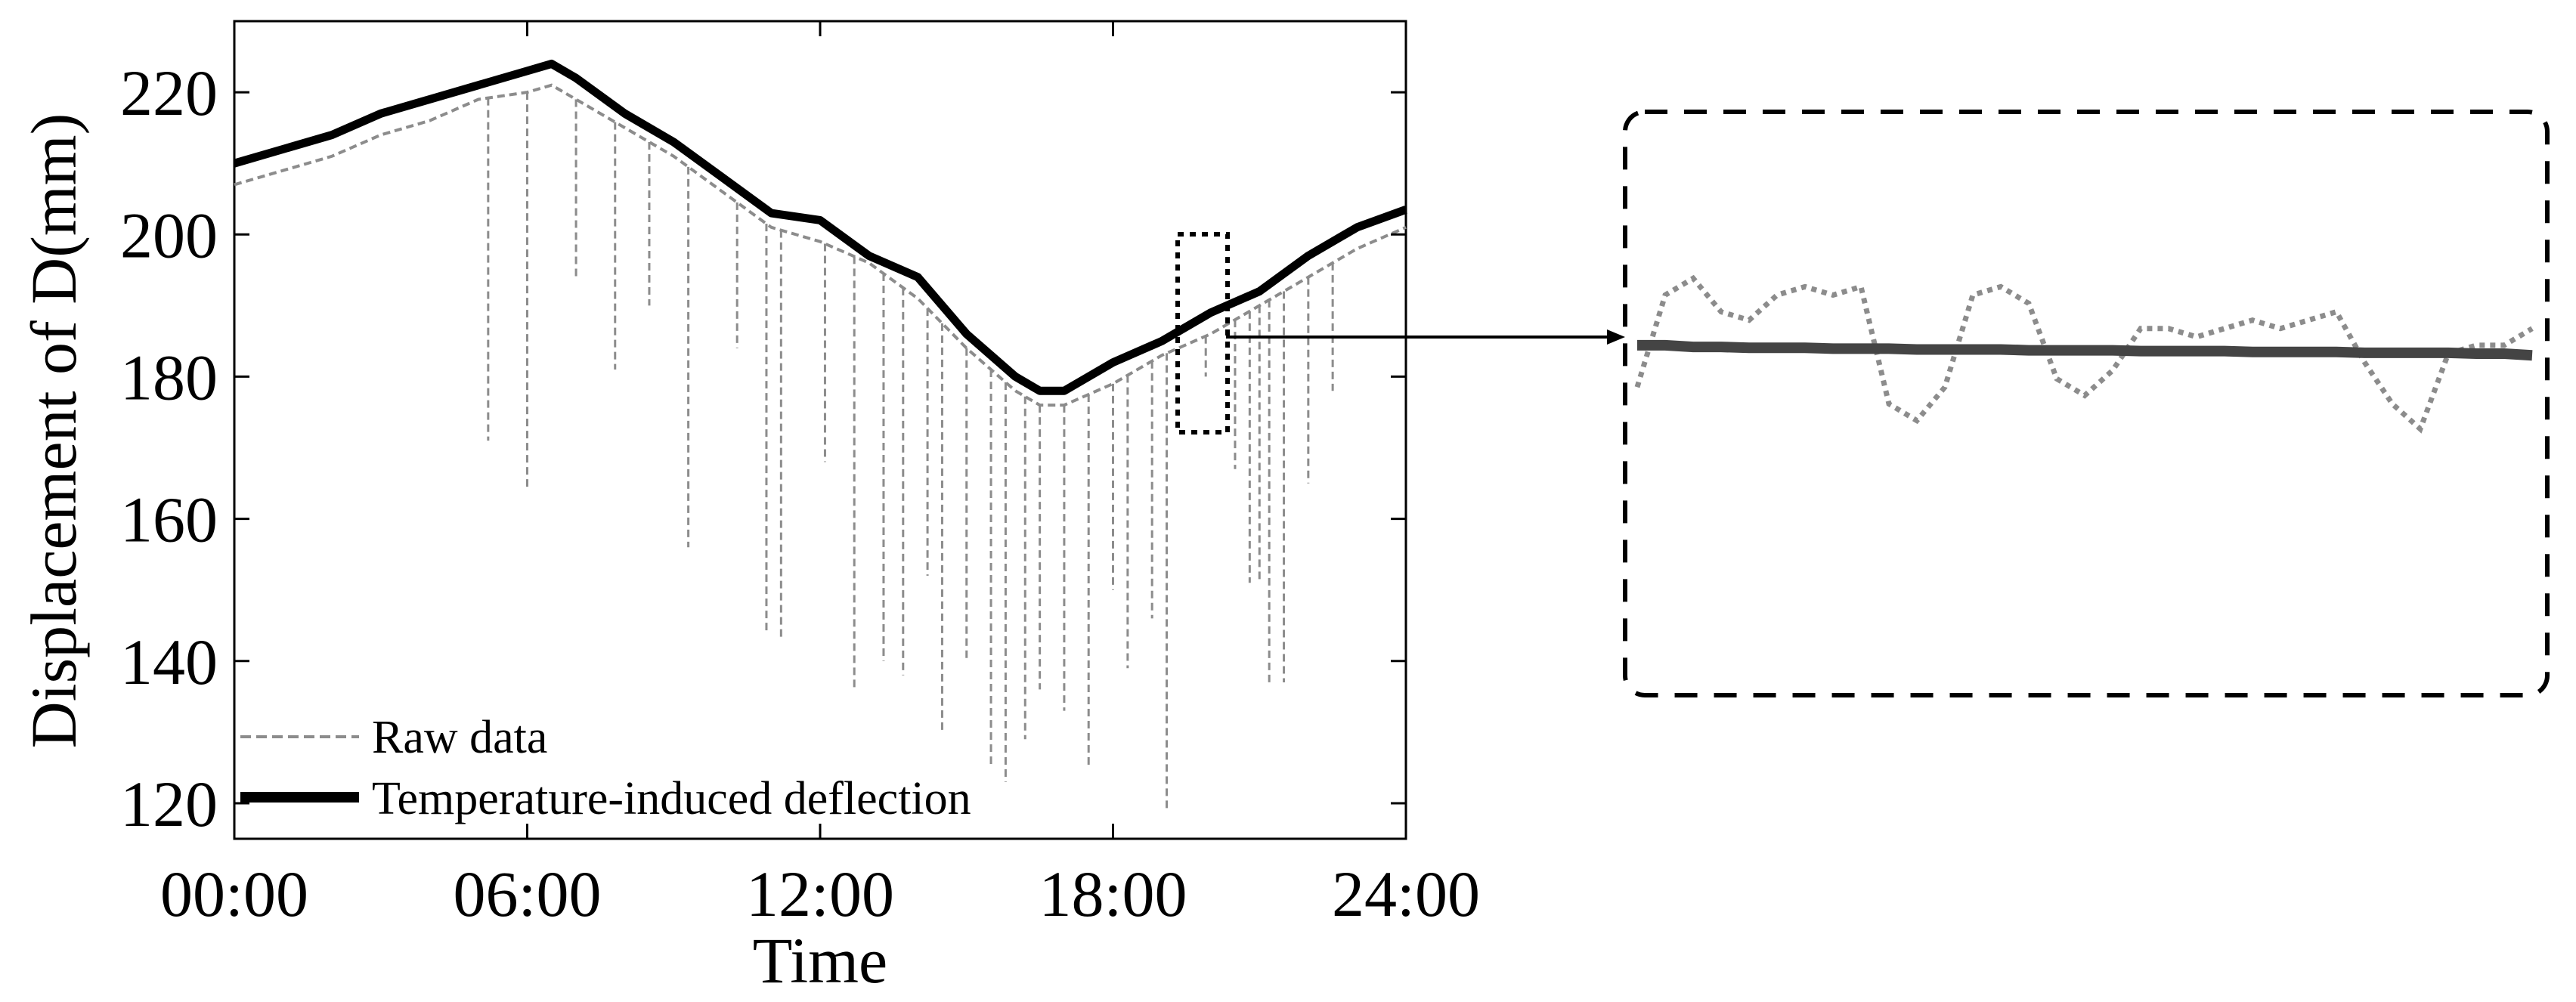  I want to click on inset-temperature-deflection-series, so click(2085, 350).